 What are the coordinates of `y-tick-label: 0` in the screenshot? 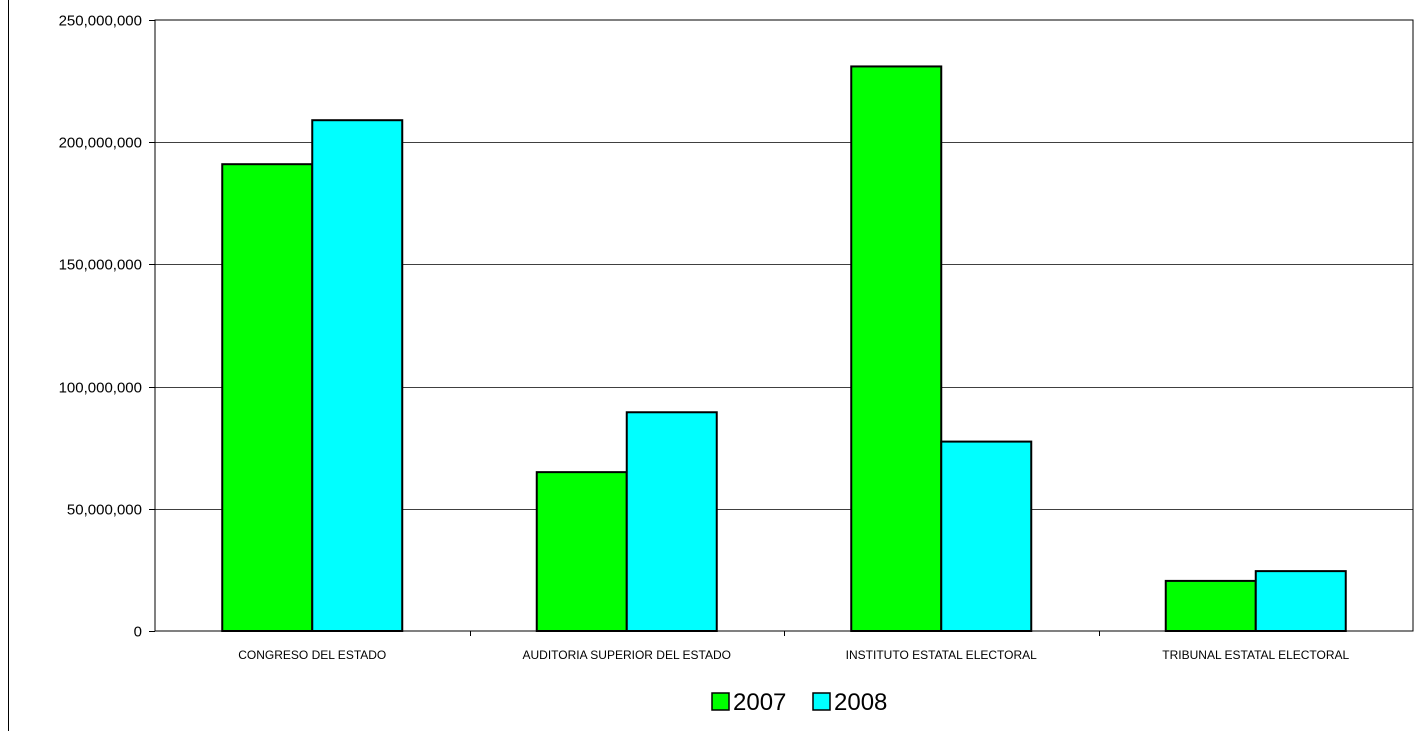 It's located at (138, 632).